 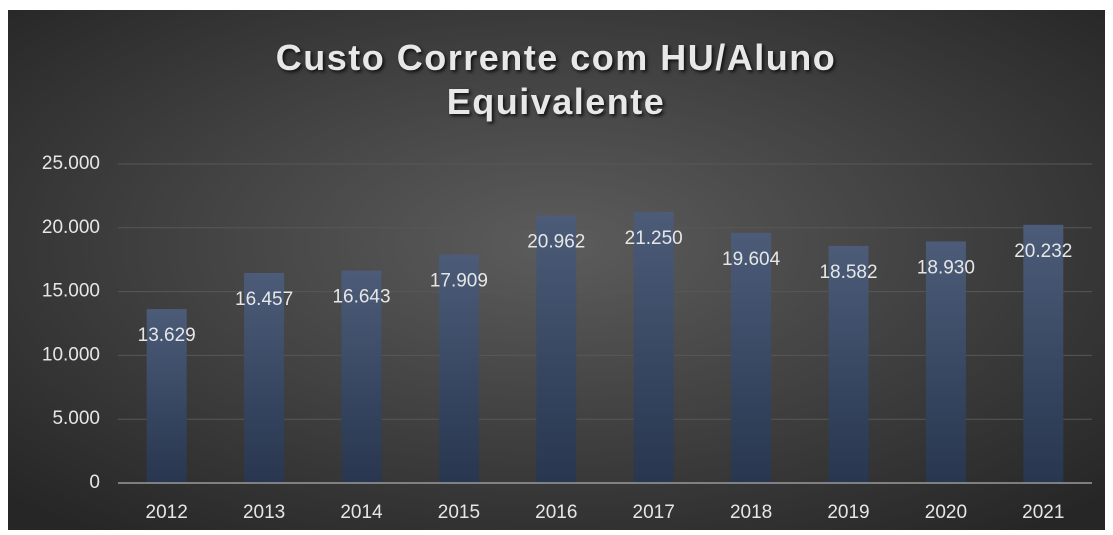 What do you see at coordinates (459, 512) in the screenshot?
I see `x-tick-label: 2015` at bounding box center [459, 512].